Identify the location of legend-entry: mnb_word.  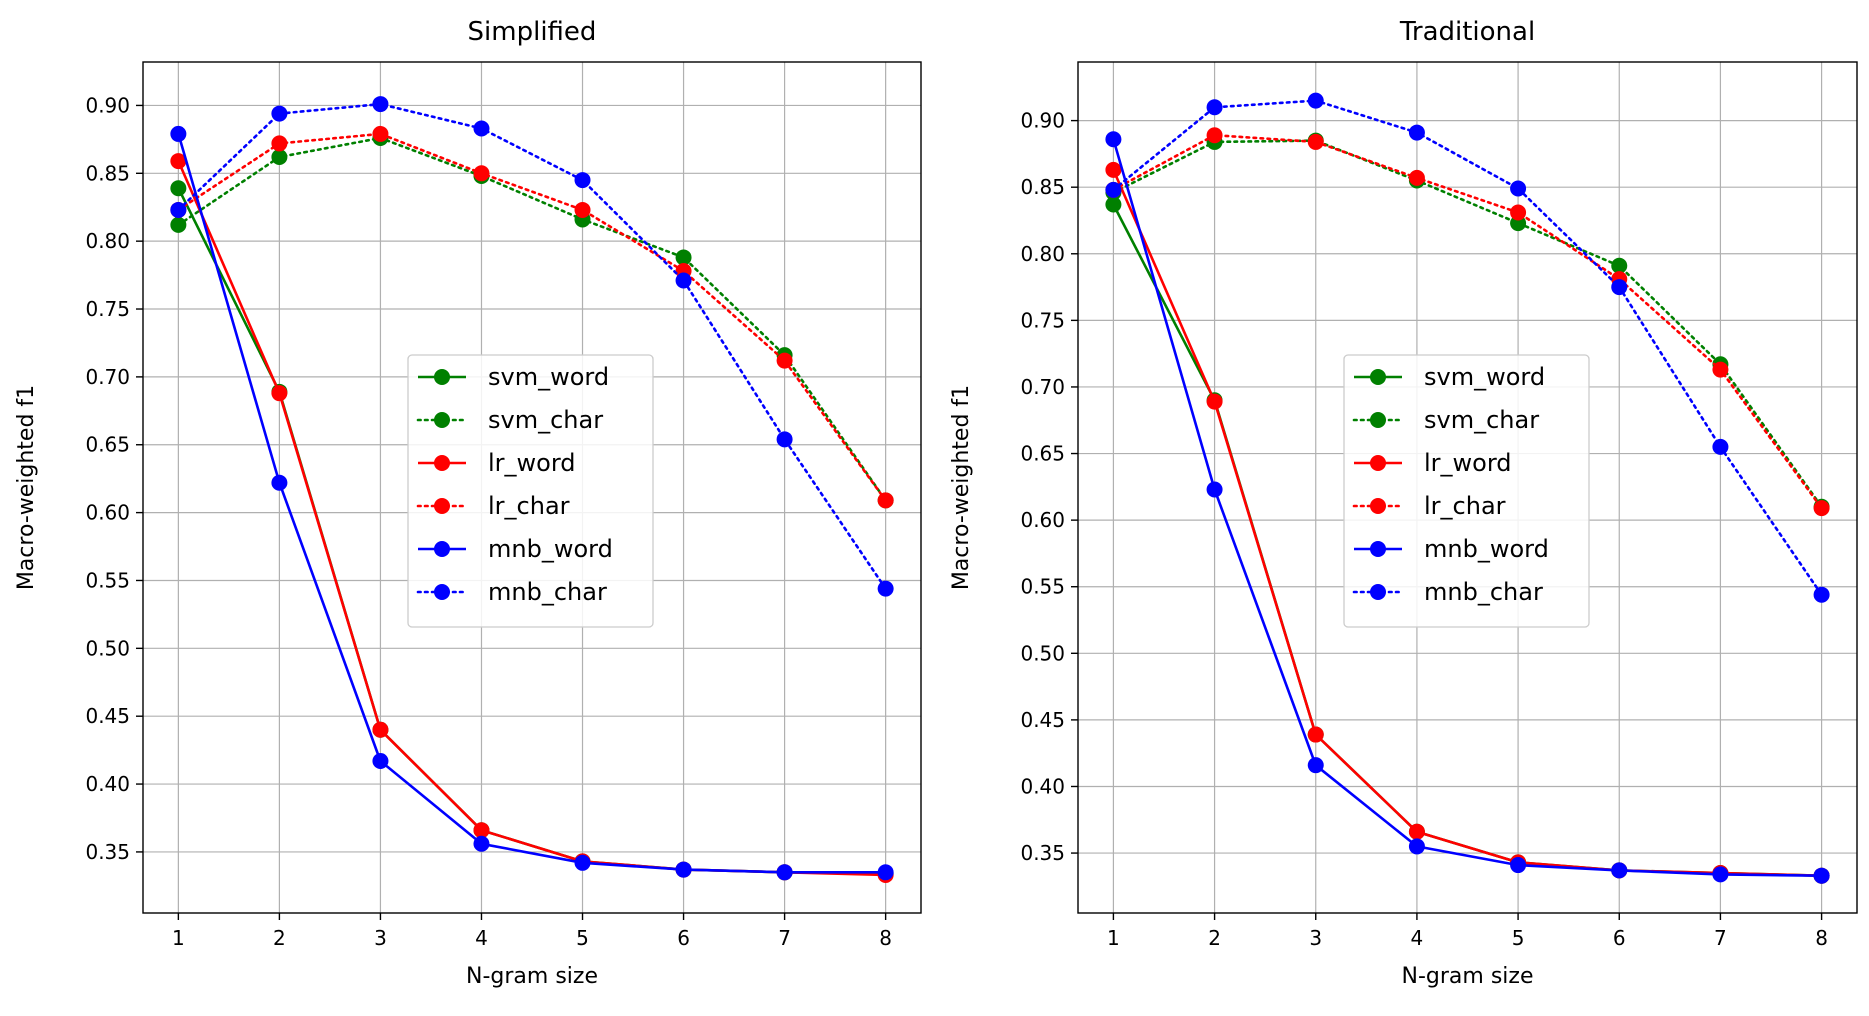
(515, 549).